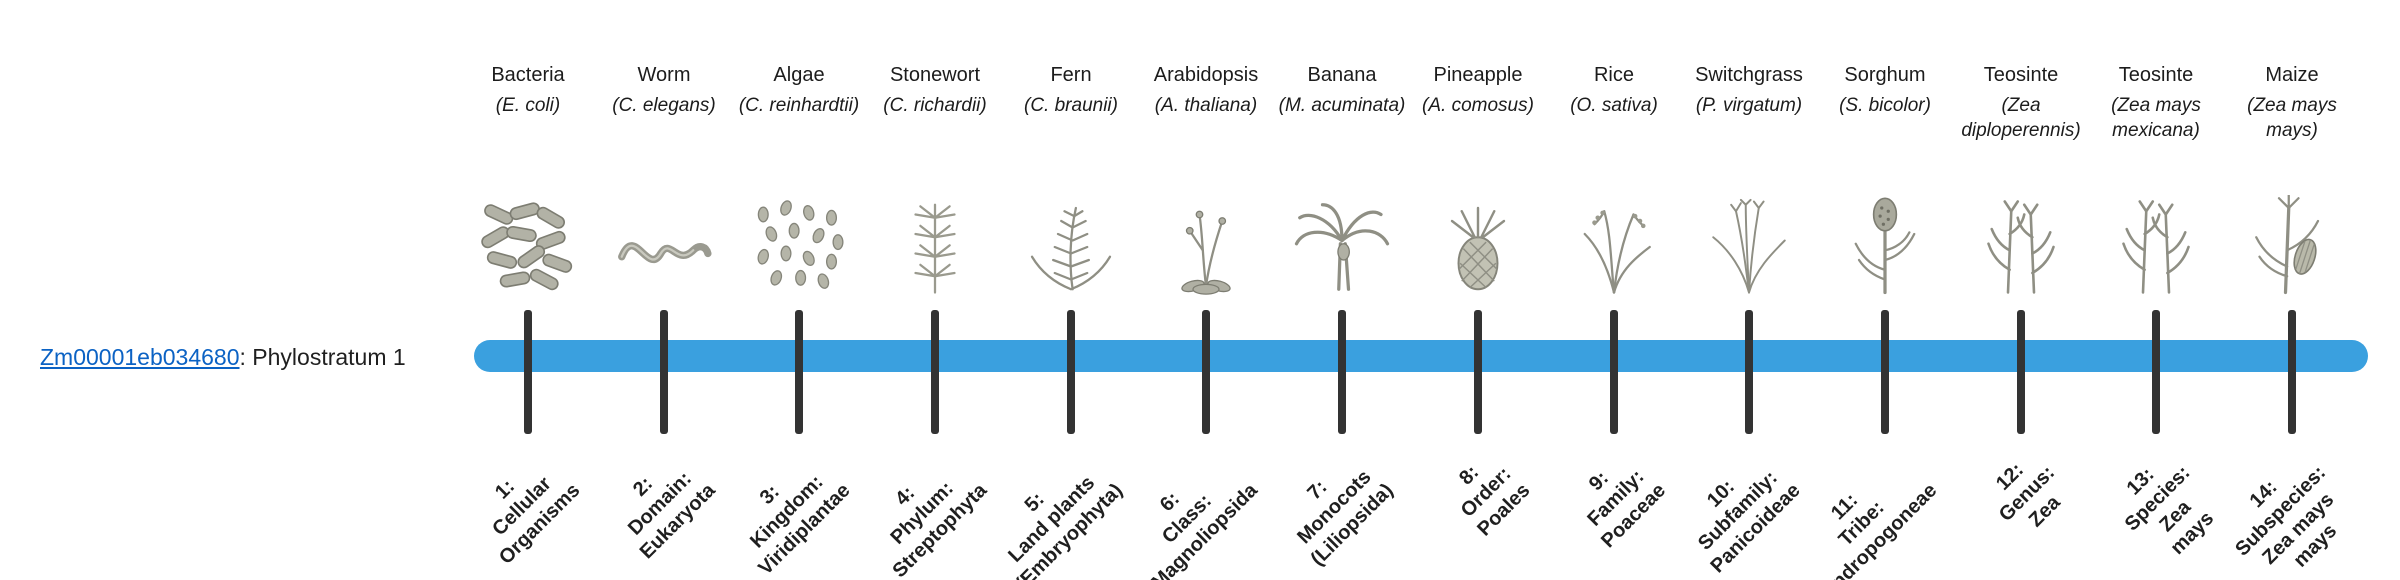  I want to click on organism-scientific-name: (A. comosus), so click(1478, 105).